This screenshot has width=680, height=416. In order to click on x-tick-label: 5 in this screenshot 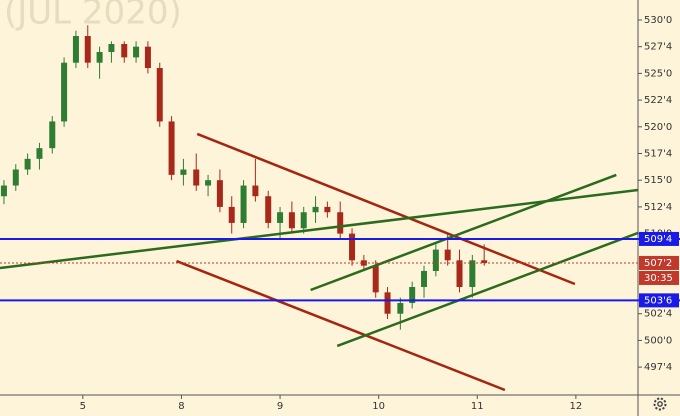, I will do `click(83, 406)`.